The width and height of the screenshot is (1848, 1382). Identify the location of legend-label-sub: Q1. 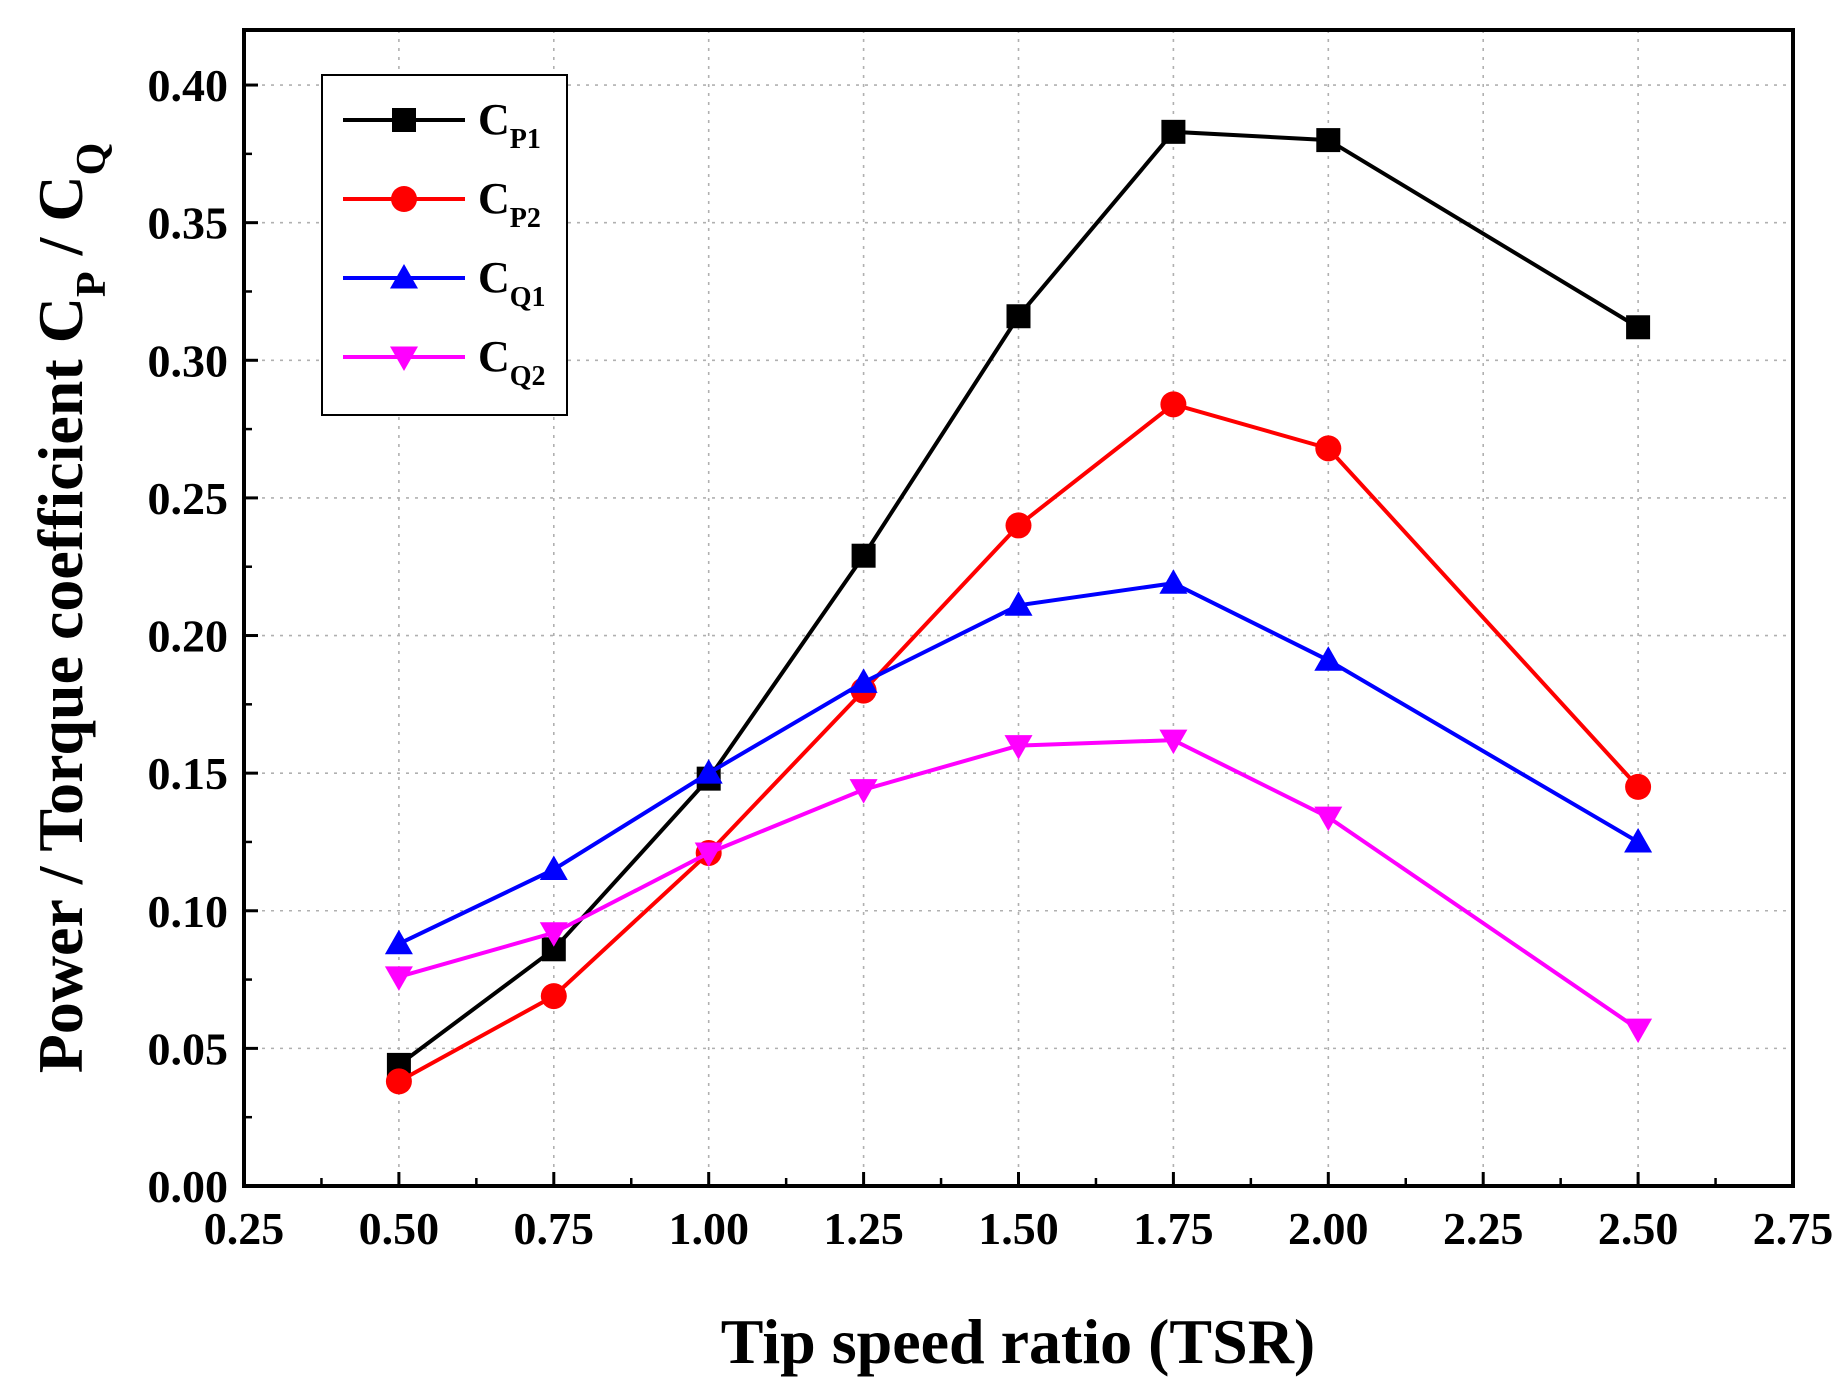
(528, 297).